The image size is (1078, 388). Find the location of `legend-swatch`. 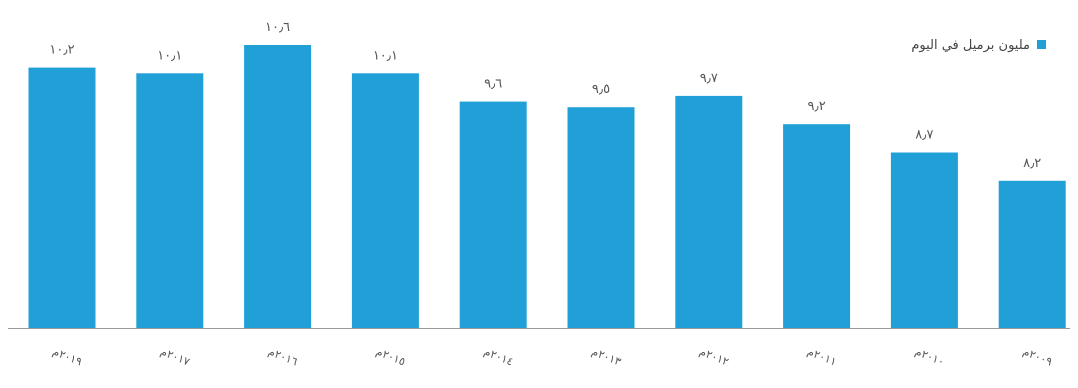

legend-swatch is located at coordinates (1041, 44).